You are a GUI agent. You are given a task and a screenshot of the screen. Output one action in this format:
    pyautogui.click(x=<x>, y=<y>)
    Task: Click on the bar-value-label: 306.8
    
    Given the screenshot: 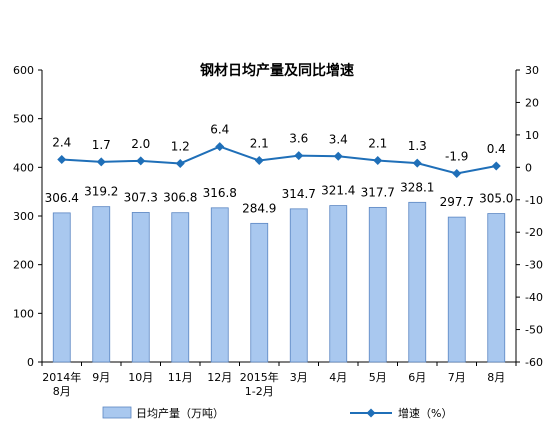 What is the action you would take?
    pyautogui.click(x=180, y=198)
    